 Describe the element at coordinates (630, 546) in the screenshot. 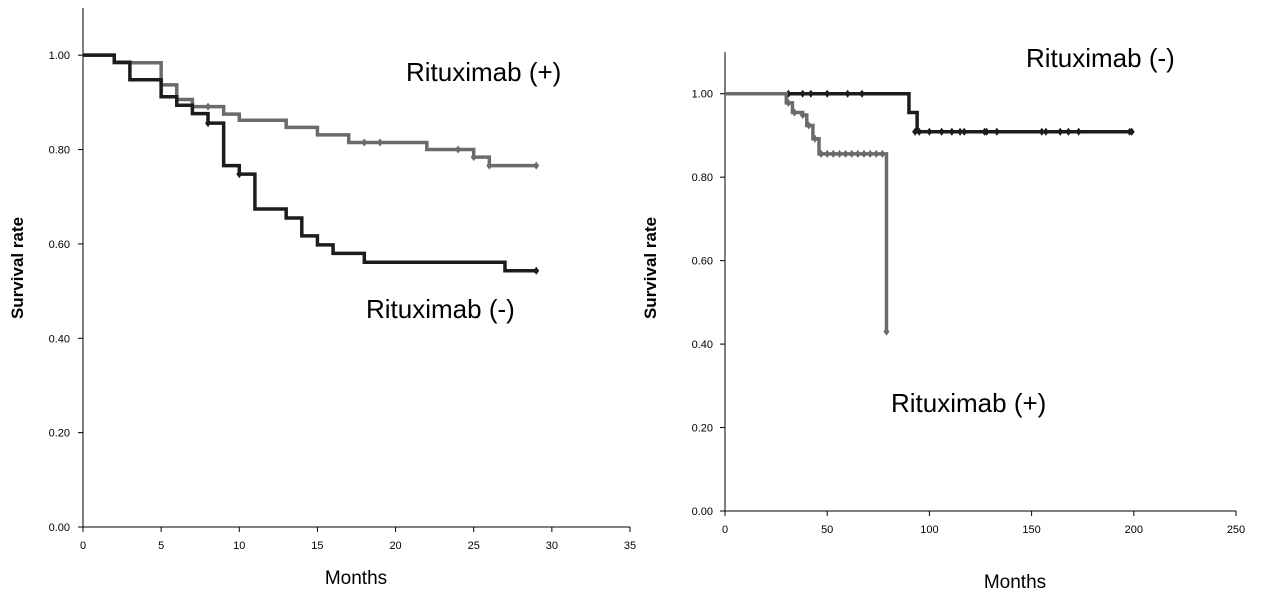

I see `x-tick-label: 35` at that location.